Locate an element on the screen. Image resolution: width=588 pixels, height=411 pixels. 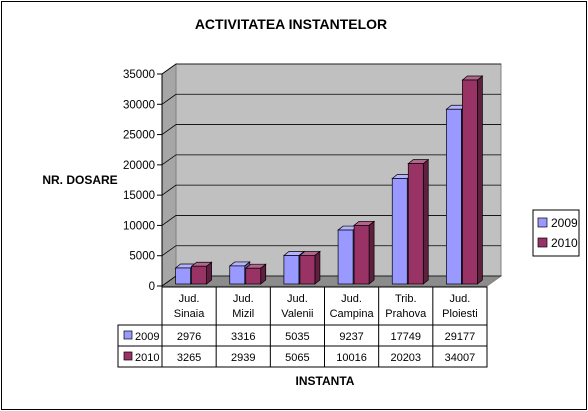
y-tick-label: 15000 is located at coordinates (139, 196).